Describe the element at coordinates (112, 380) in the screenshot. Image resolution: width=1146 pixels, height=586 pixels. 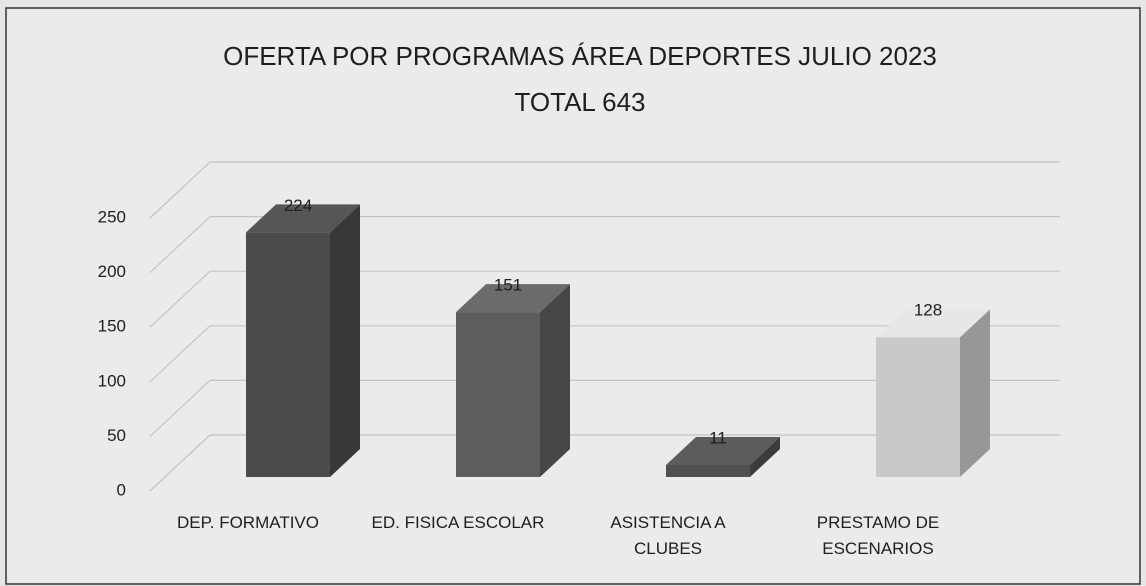
I see `y-tick-label: 100` at that location.